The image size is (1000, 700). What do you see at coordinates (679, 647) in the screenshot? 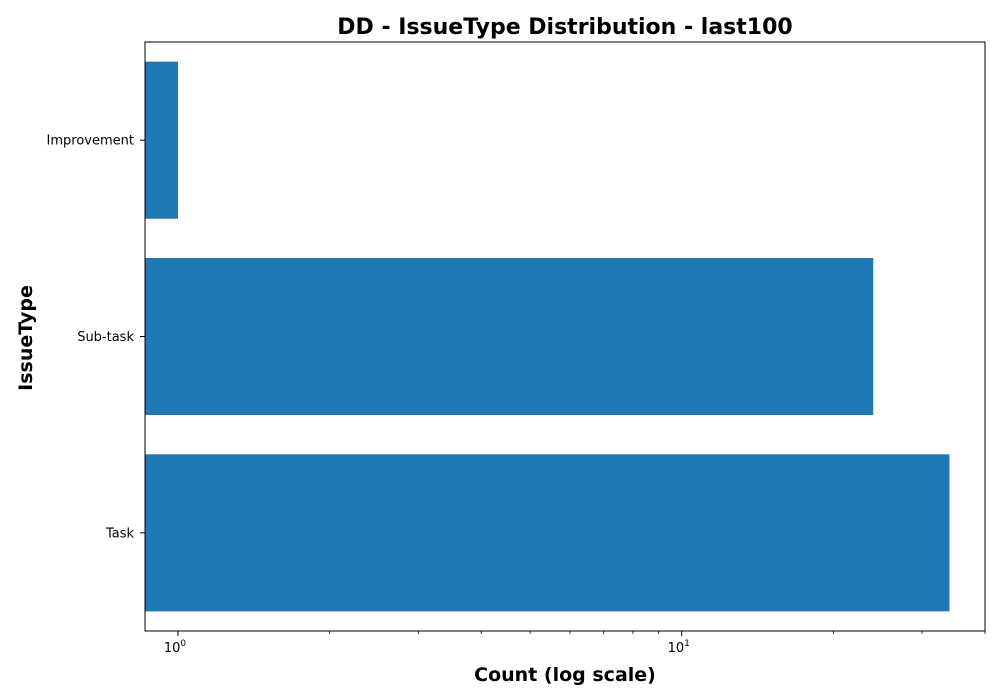
I see `x-tick-label: 10¹` at bounding box center [679, 647].